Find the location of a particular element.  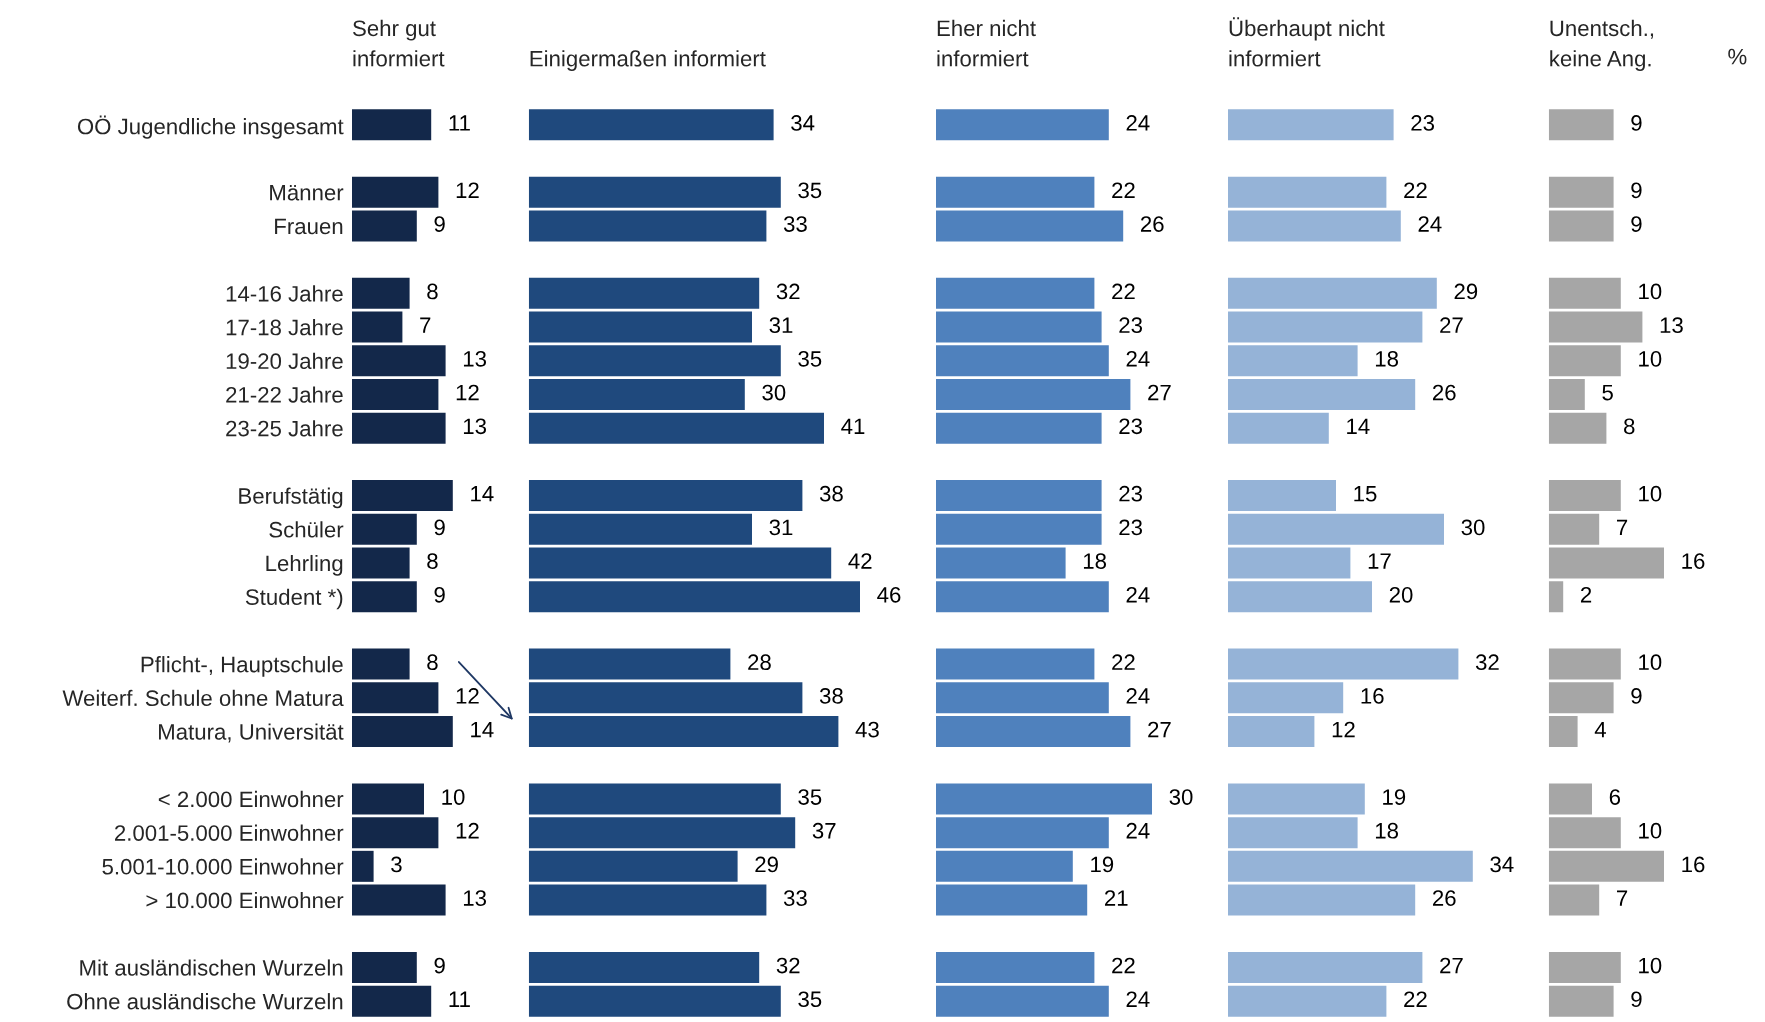

chart-title: Sehr gut informiert is located at coordinates (399, 43).